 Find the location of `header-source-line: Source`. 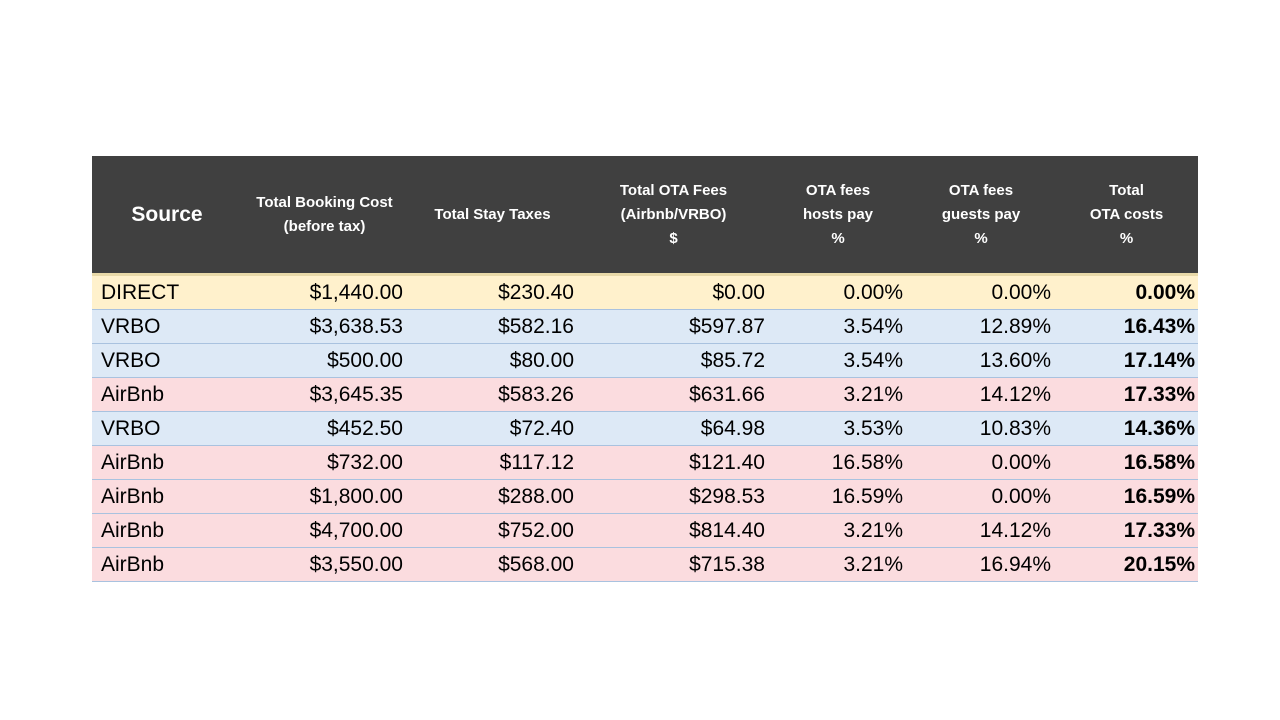

header-source-line: Source is located at coordinates (167, 214).